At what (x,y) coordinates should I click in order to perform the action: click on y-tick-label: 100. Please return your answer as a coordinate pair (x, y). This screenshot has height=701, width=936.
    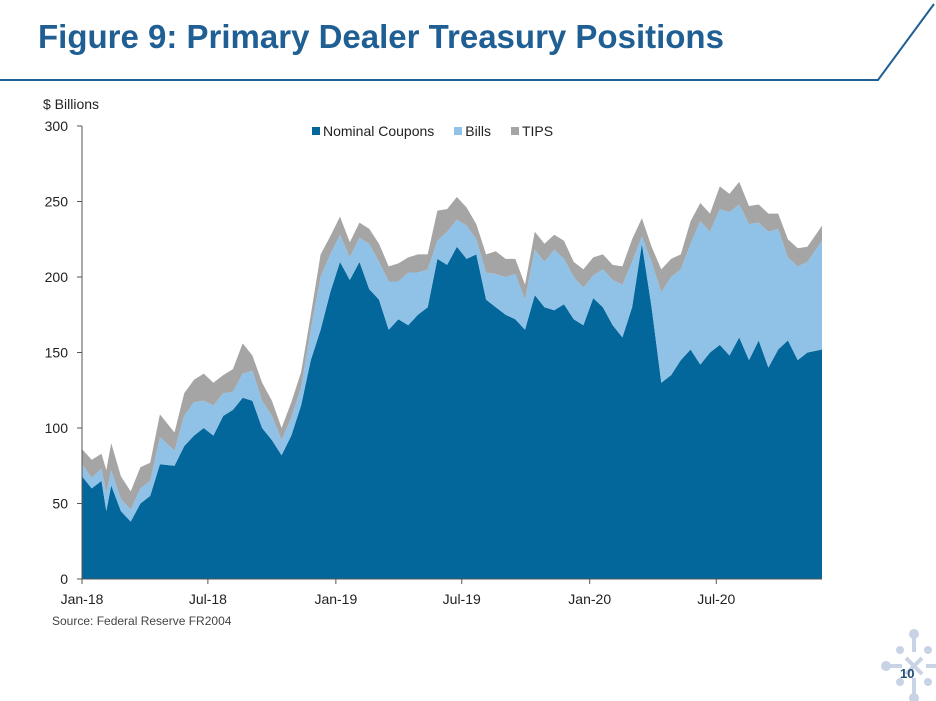
    Looking at the image, I should click on (57, 428).